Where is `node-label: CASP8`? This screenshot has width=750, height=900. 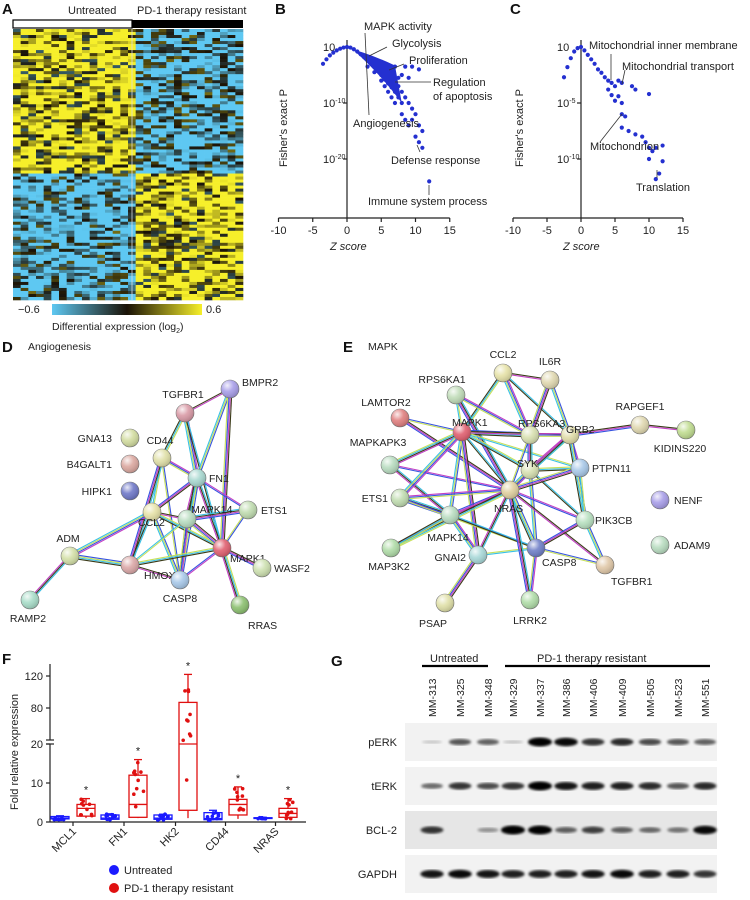
node-label: CASP8 is located at coordinates (180, 599).